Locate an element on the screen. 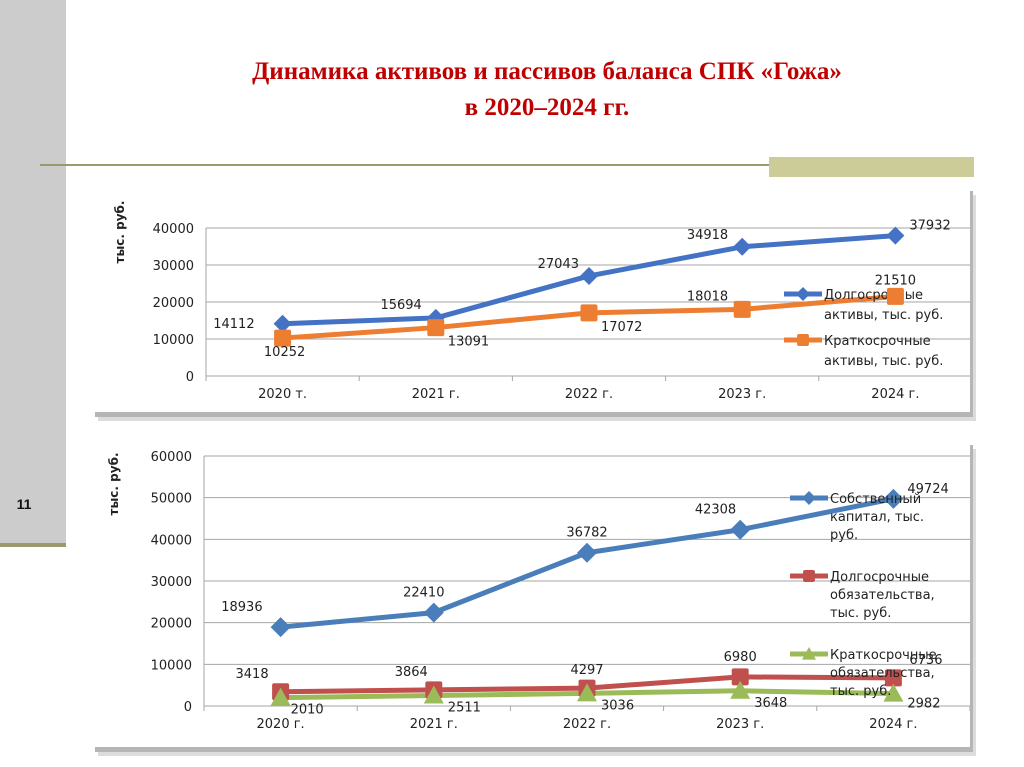  data-label: 2511 is located at coordinates (464, 708).